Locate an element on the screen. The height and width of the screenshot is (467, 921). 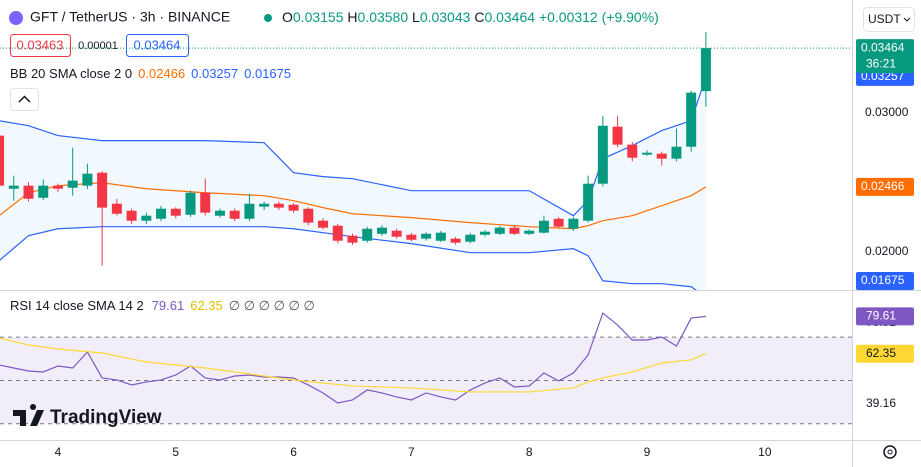
ohlc-key: O is located at coordinates (287, 17).